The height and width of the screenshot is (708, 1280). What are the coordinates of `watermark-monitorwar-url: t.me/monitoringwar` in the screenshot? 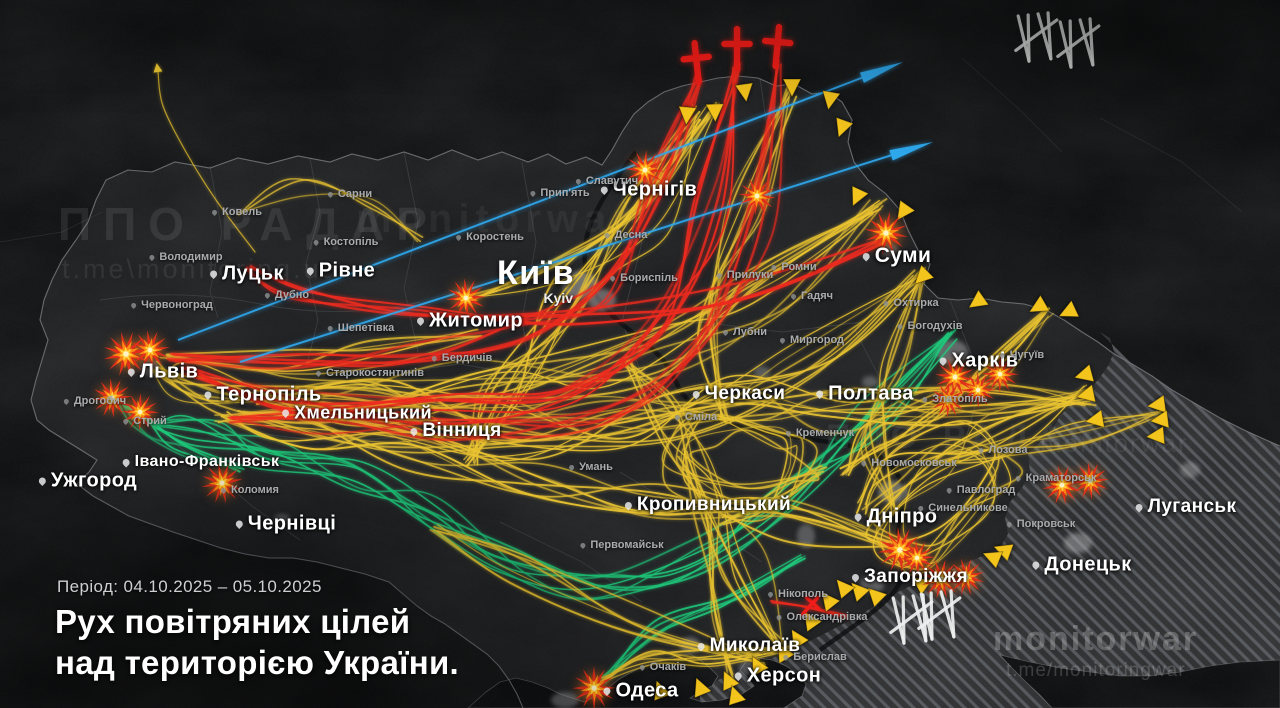 It's located at (1096, 670).